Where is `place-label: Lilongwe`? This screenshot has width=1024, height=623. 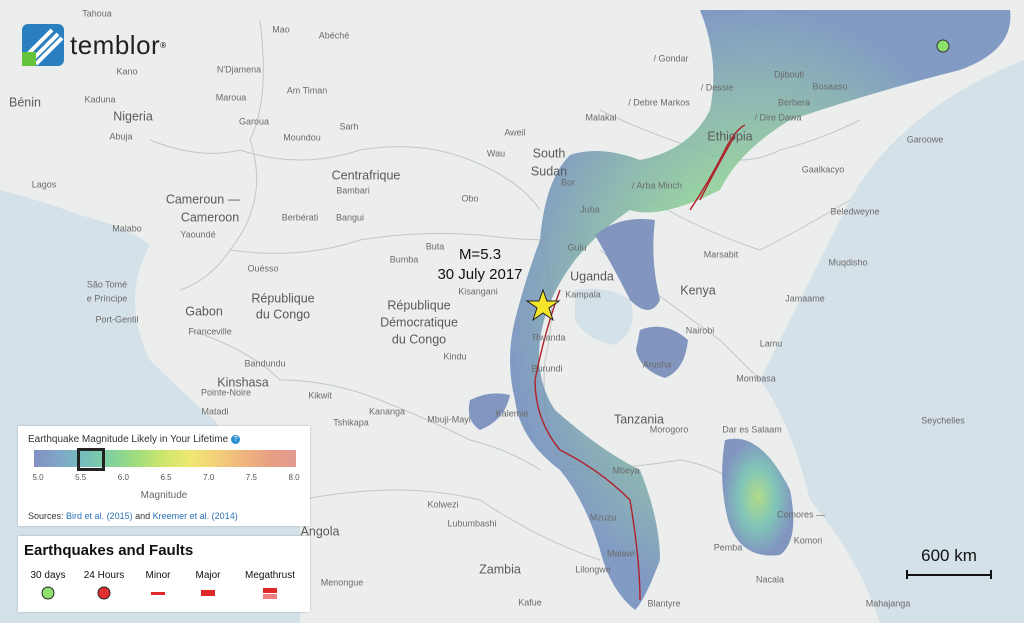
place-label: Lilongwe is located at coordinates (593, 569).